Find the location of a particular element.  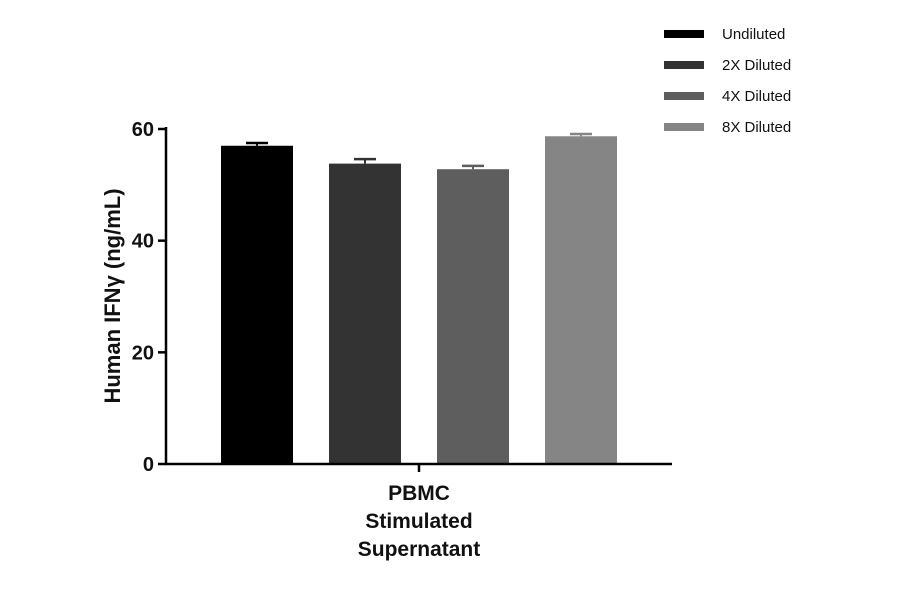

category-label-line: Supernatant is located at coordinates (419, 549).